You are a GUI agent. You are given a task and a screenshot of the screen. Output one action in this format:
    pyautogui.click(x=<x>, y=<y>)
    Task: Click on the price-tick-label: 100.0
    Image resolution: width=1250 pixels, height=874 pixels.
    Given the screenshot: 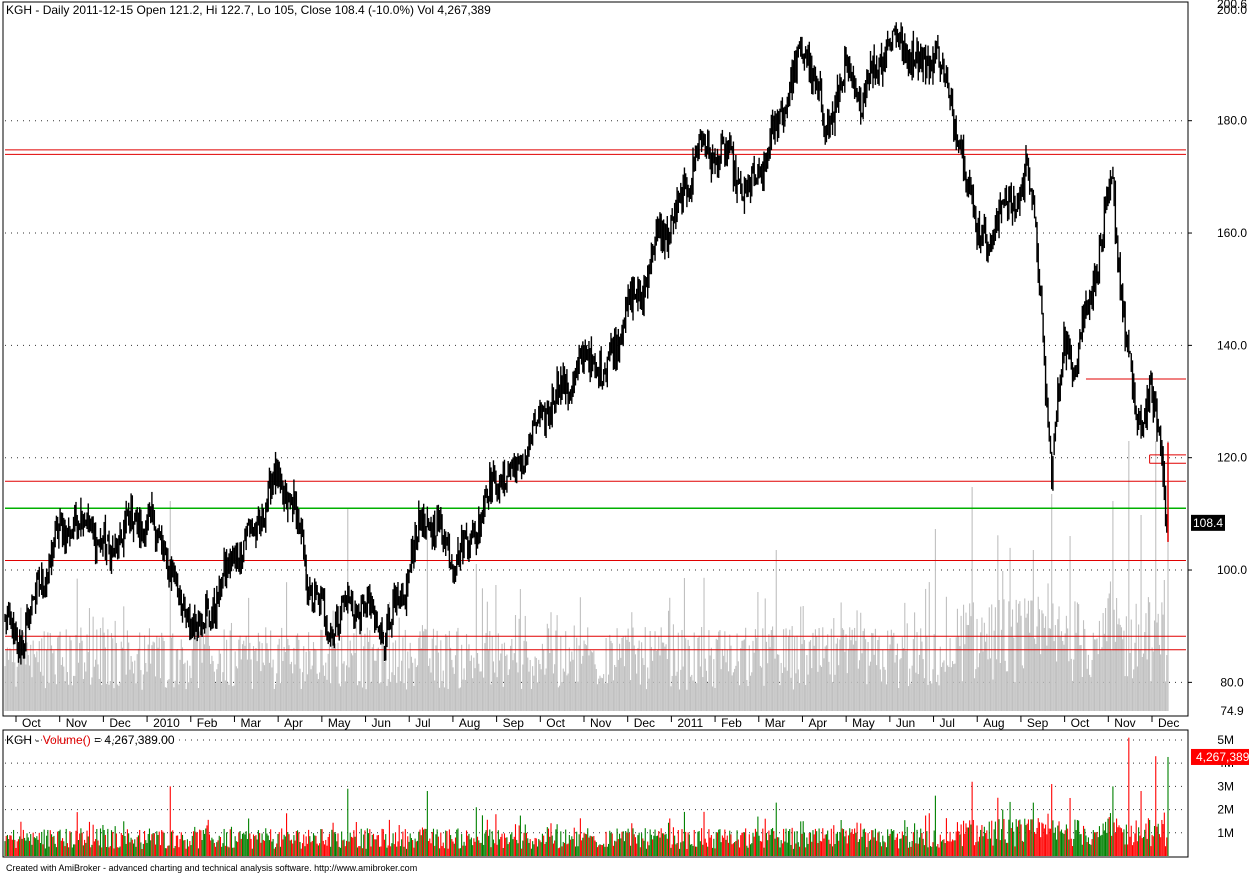 What is the action you would take?
    pyautogui.click(x=1232, y=570)
    